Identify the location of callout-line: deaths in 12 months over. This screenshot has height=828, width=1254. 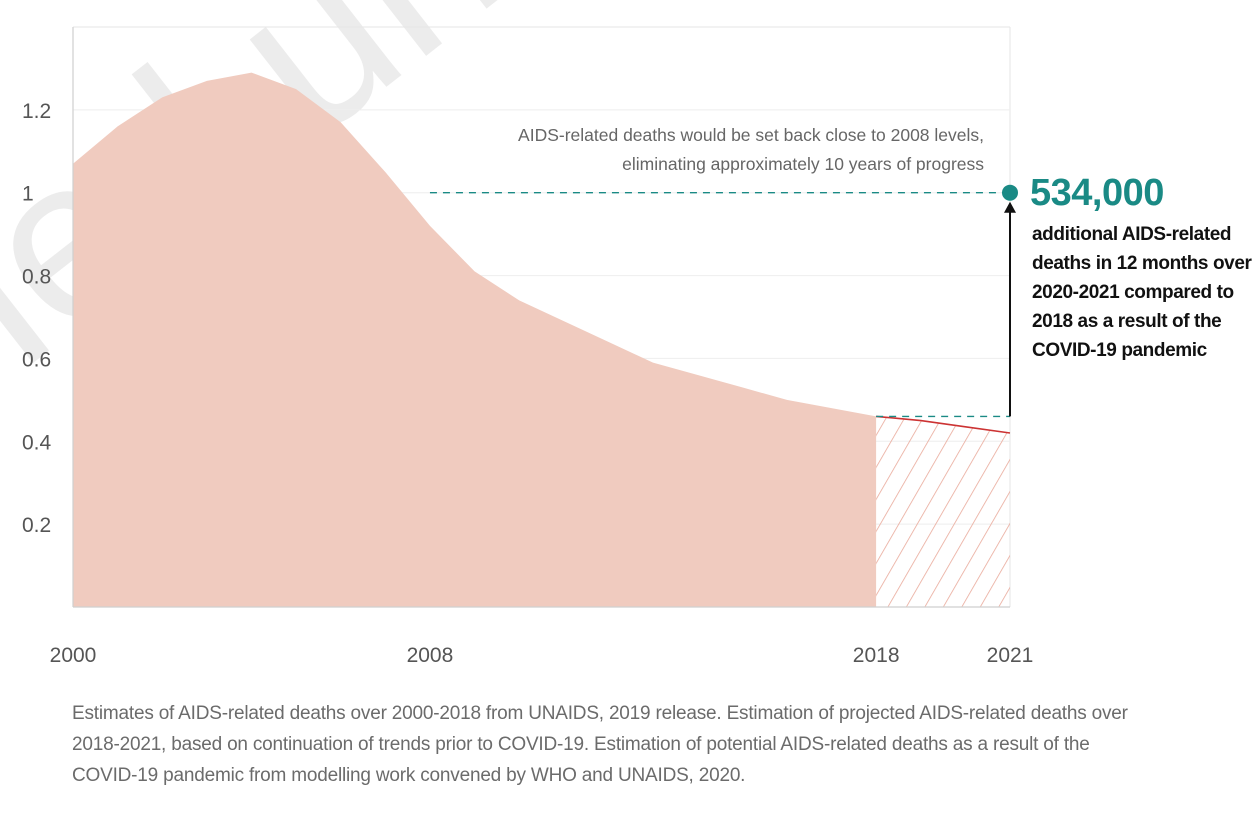
(1142, 263).